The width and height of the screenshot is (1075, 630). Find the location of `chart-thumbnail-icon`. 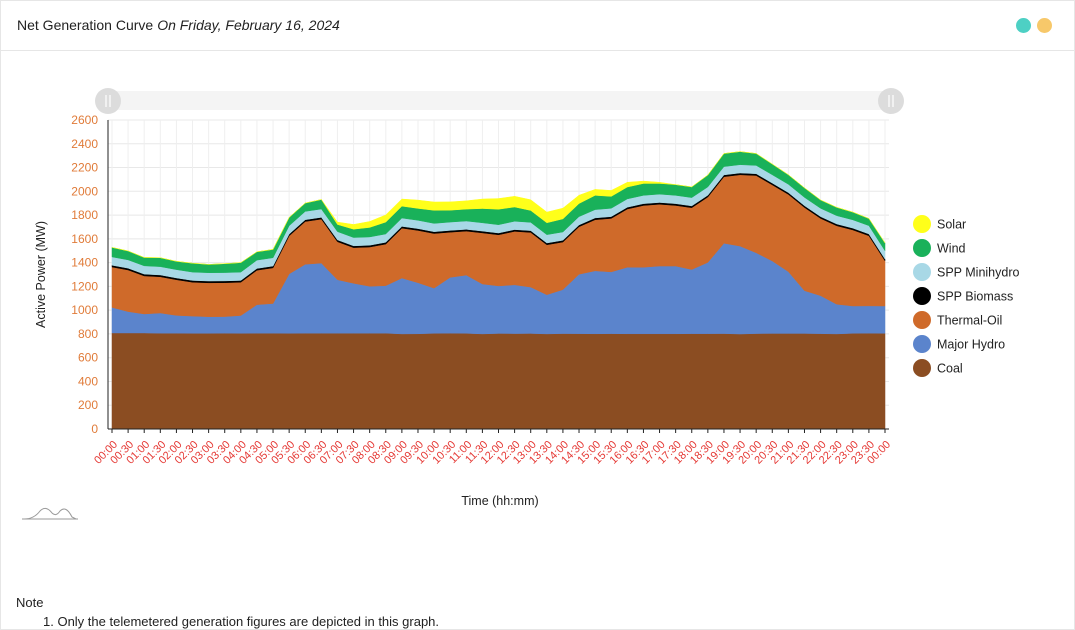

chart-thumbnail-icon is located at coordinates (50, 513).